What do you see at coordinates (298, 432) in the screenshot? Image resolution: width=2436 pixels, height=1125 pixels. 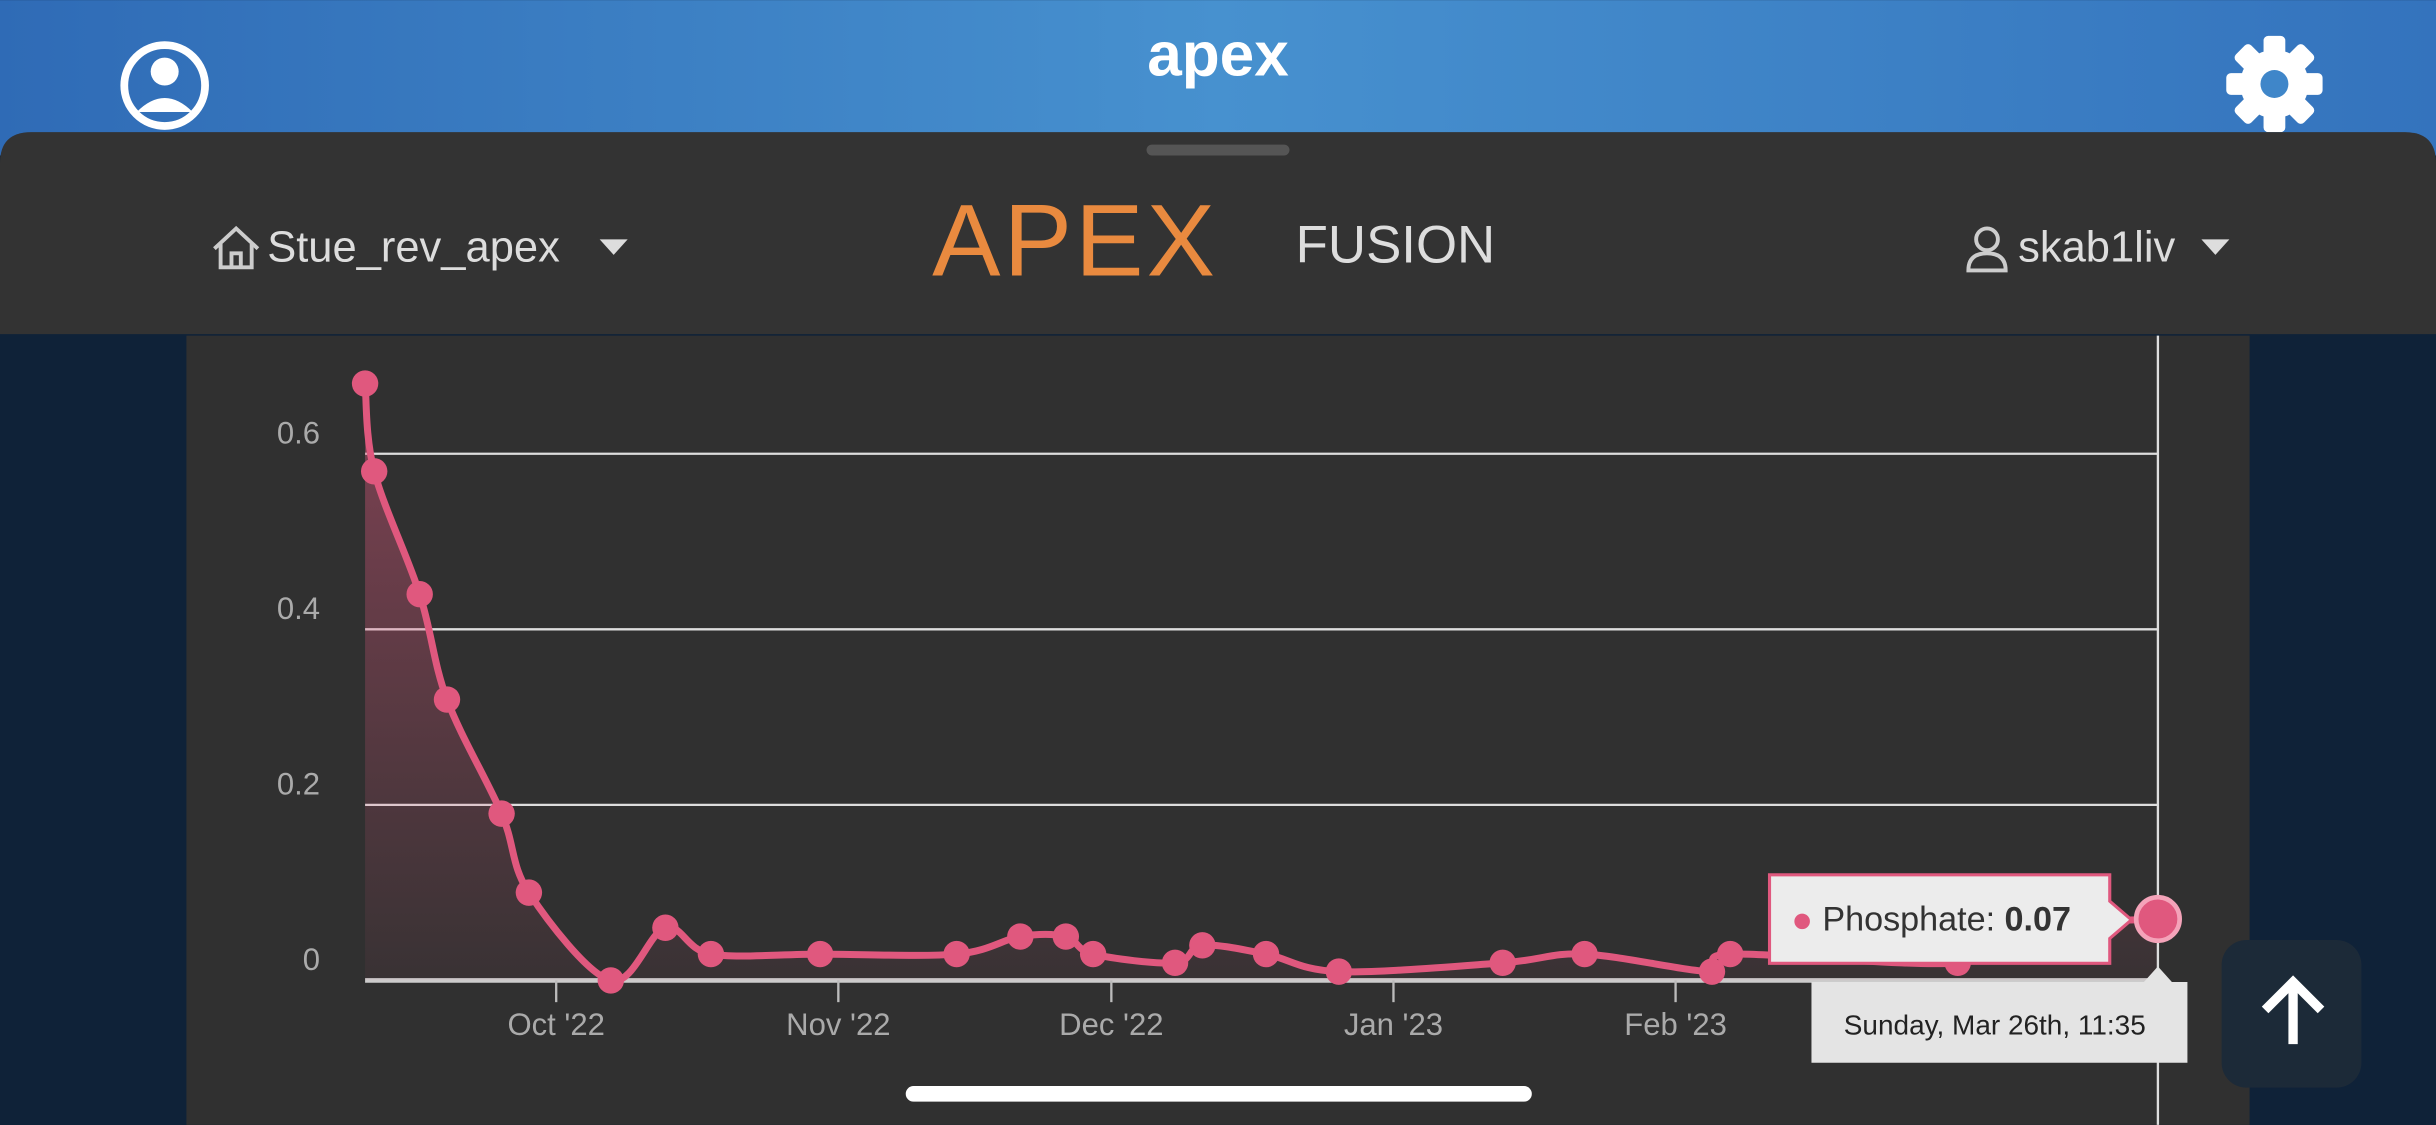 I see `y-tick-label: 0.6` at bounding box center [298, 432].